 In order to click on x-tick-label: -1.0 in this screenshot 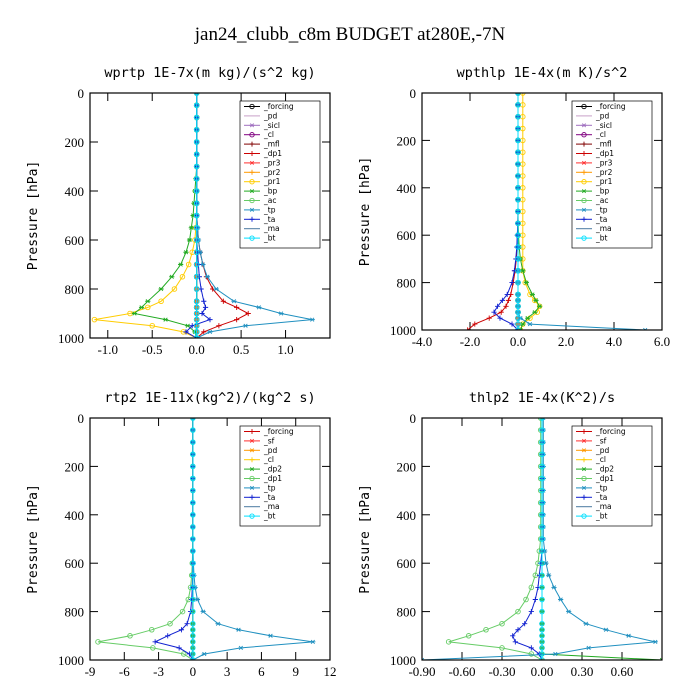, I will do `click(107, 349)`.